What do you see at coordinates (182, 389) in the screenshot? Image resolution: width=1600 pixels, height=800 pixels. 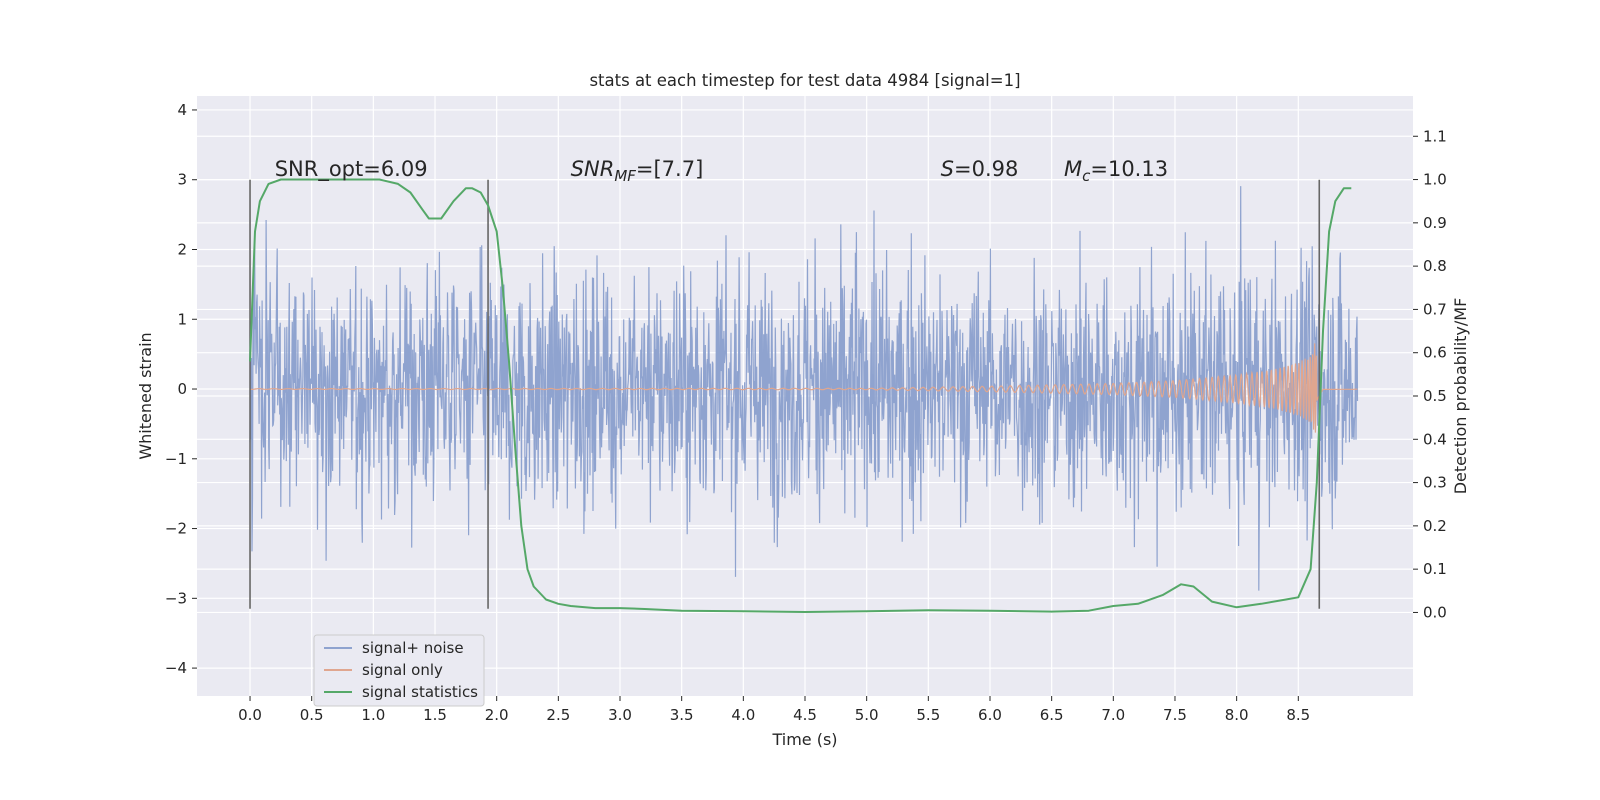 I see `y-tick-label: 0` at bounding box center [182, 389].